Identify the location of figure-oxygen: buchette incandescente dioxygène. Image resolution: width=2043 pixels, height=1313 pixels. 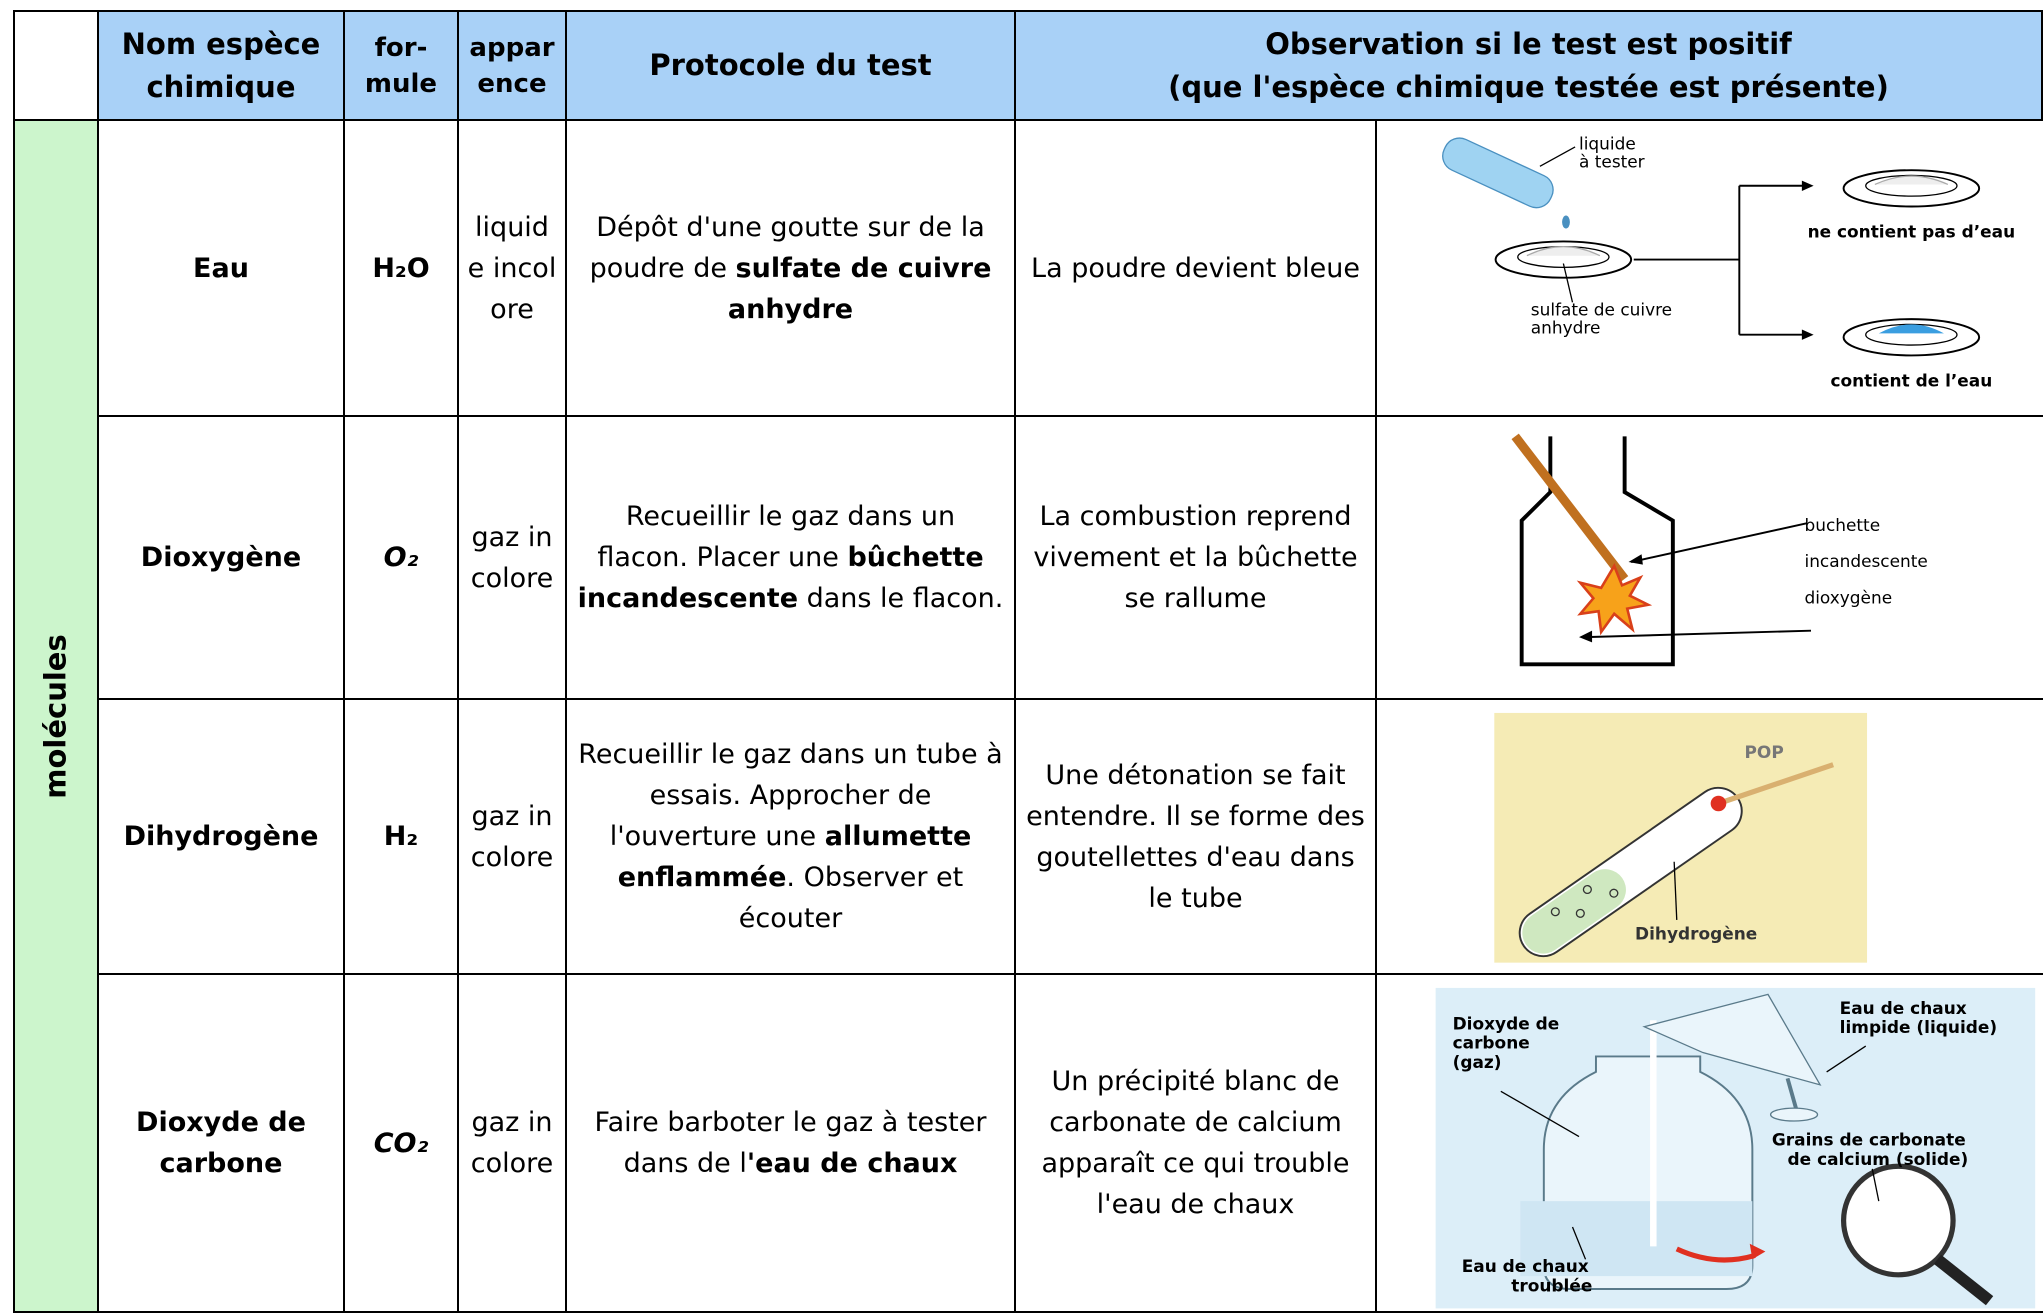
(1719, 550).